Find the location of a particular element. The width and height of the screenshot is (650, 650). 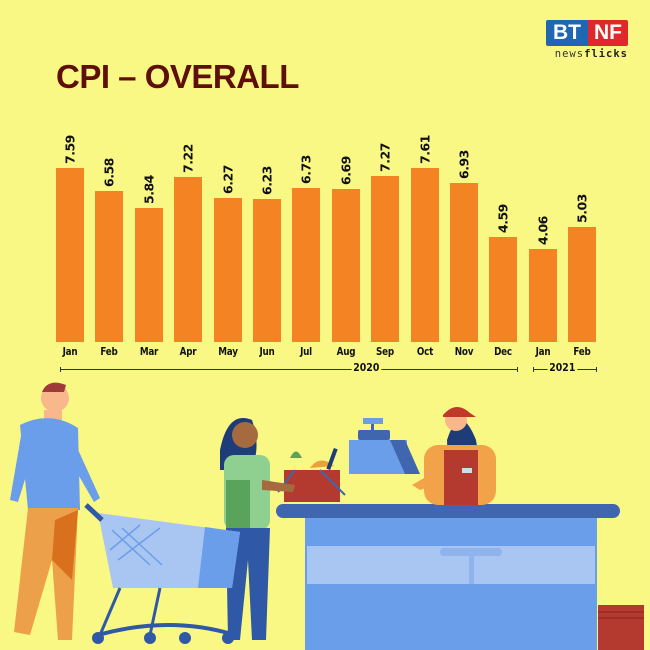

logo-tagline: newsflicks is located at coordinates (587, 54).